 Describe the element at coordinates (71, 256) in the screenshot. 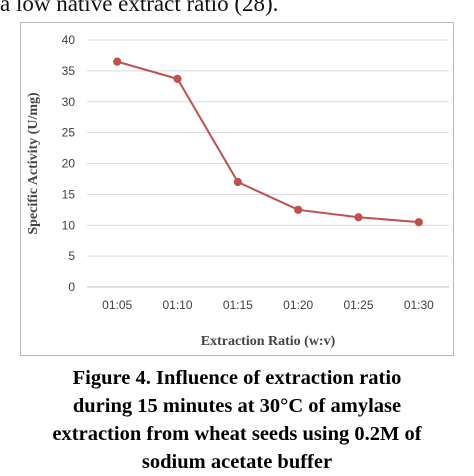

I see `y-tick-label: 5` at that location.